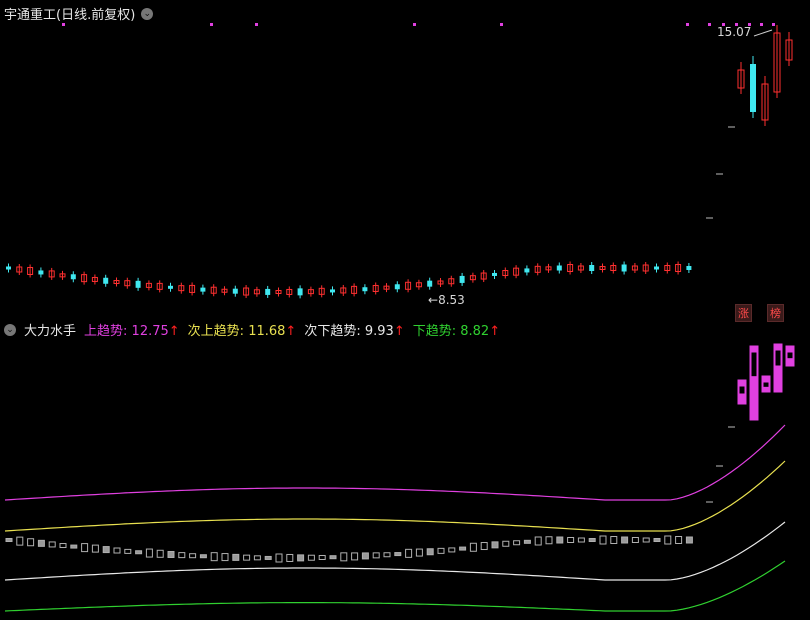  I want to click on sub-up-trend-item: 次上趋势: 11.68↑, so click(242, 331).